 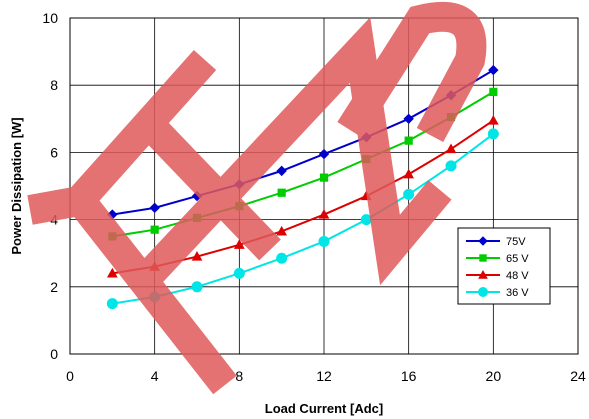 What do you see at coordinates (54, 354) in the screenshot?
I see `y-tick-label: 0` at bounding box center [54, 354].